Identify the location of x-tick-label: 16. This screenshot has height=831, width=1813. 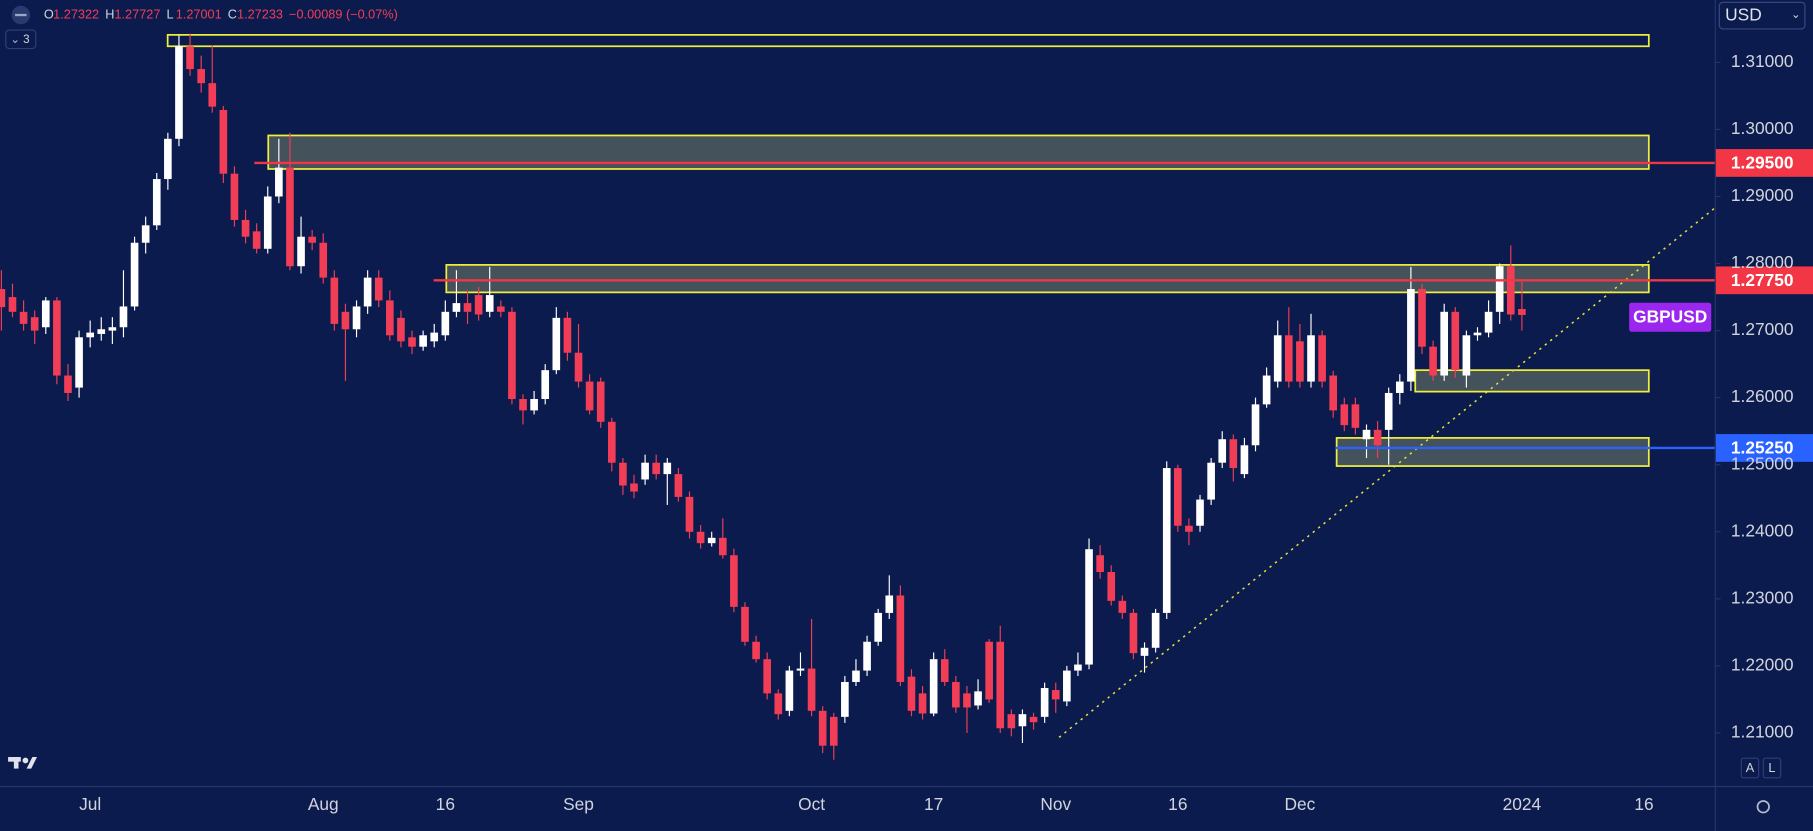
(445, 804).